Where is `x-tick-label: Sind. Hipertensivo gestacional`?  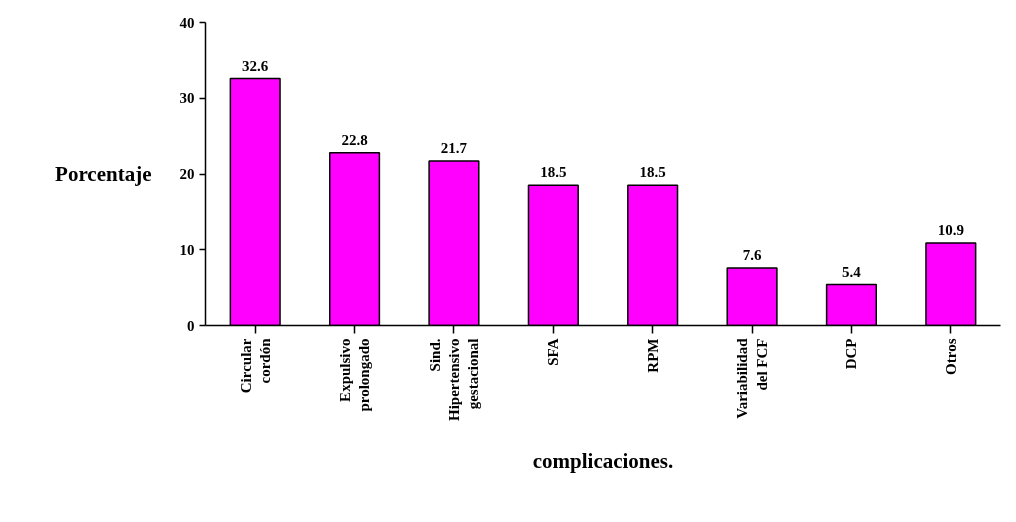
x-tick-label: Sind. Hipertensivo gestacional is located at coordinates (454, 379).